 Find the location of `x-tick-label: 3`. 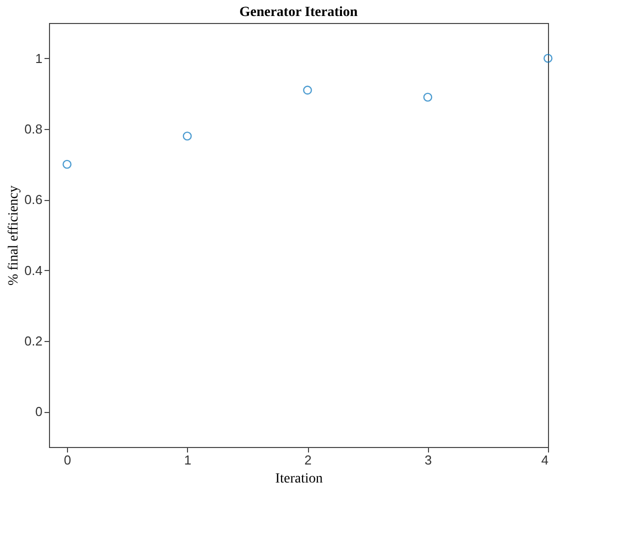

x-tick-label: 3 is located at coordinates (428, 460).